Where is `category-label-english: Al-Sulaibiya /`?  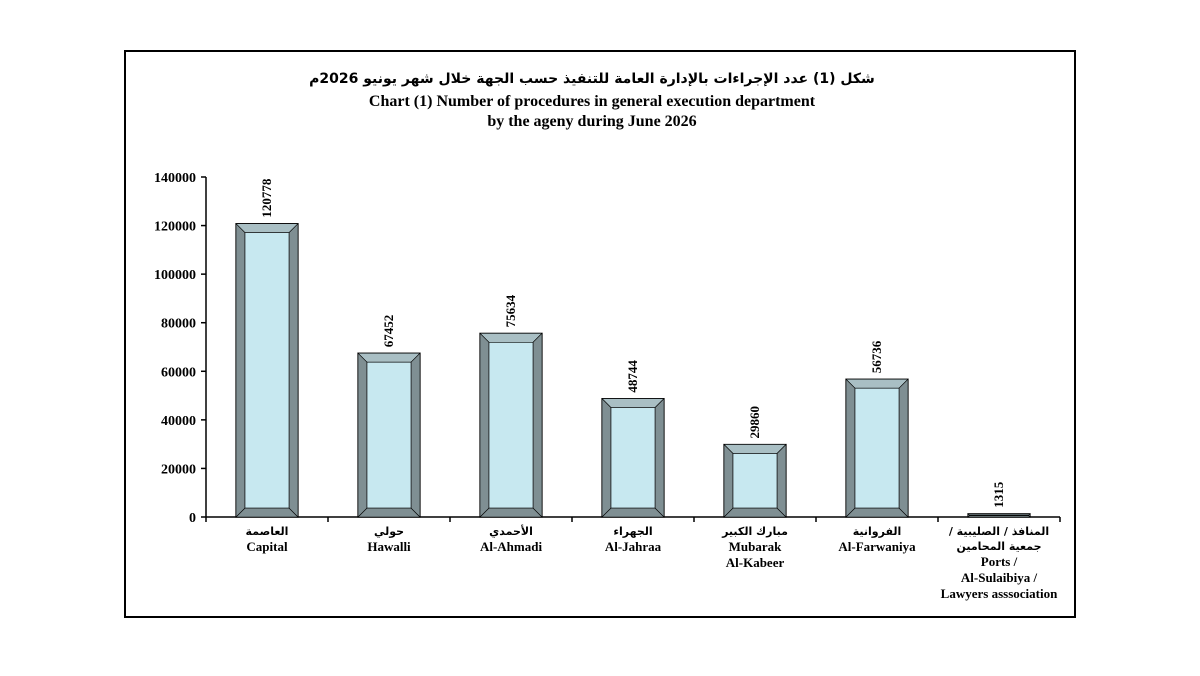
category-label-english: Al-Sulaibiya / is located at coordinates (999, 577).